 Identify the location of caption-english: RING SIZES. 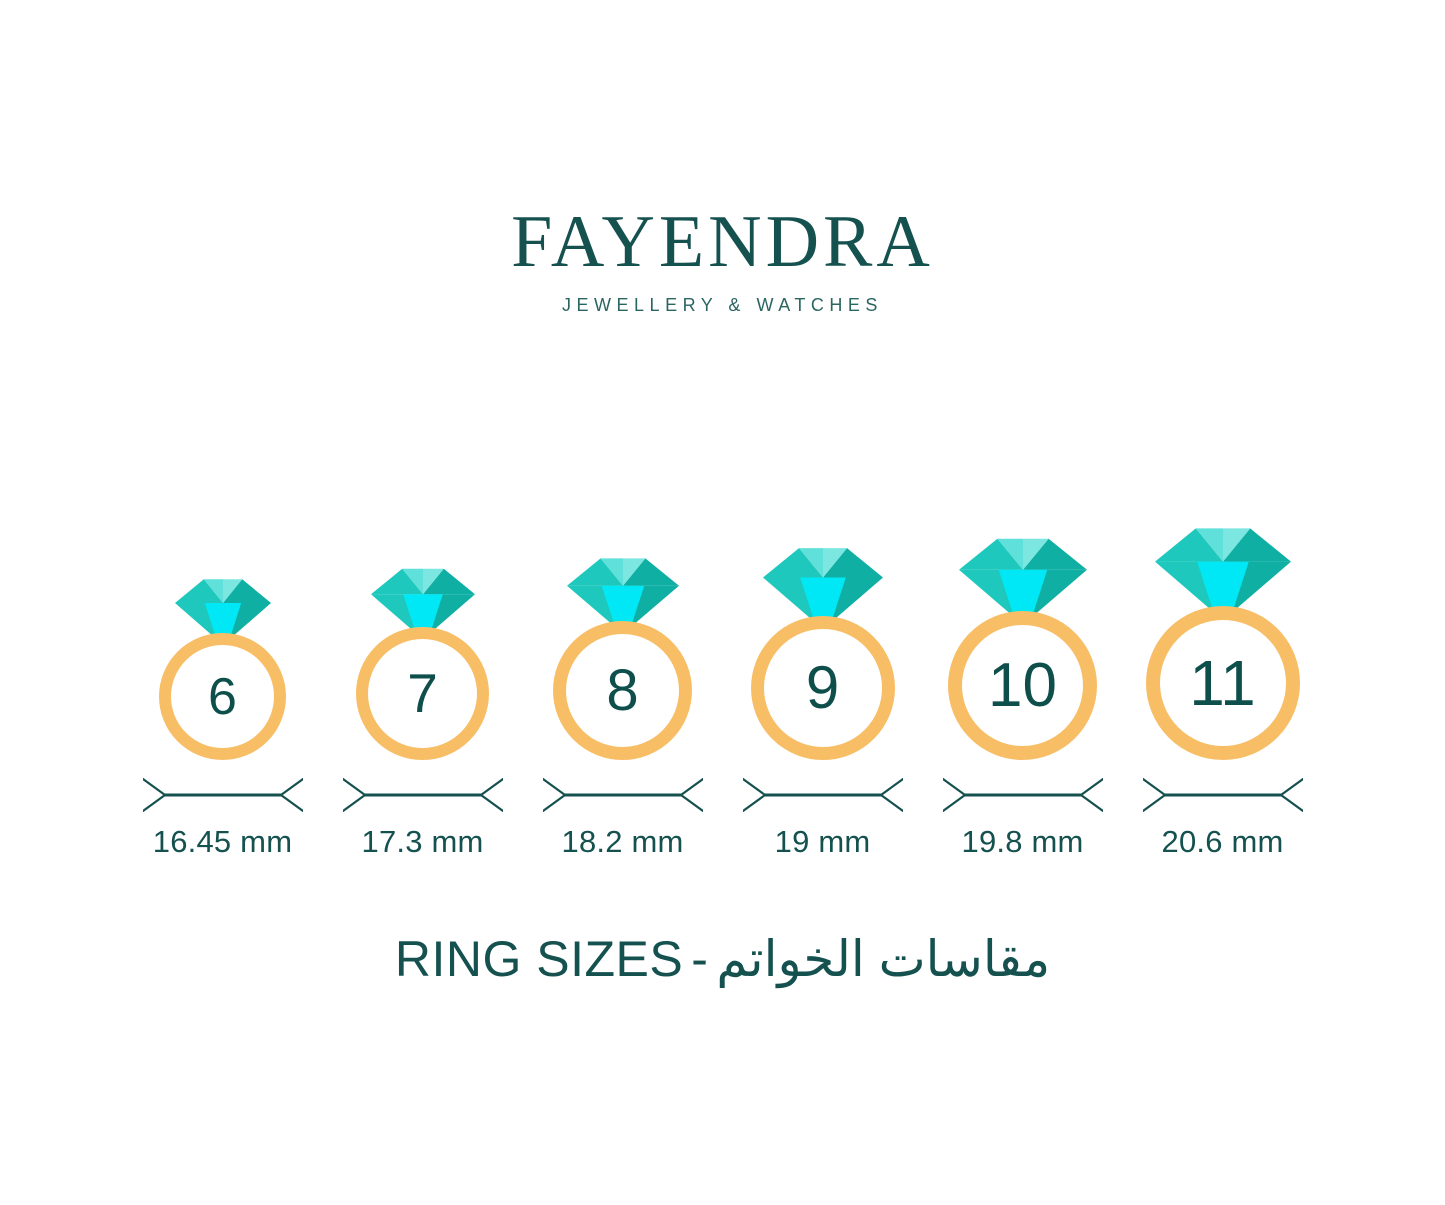
(539, 959).